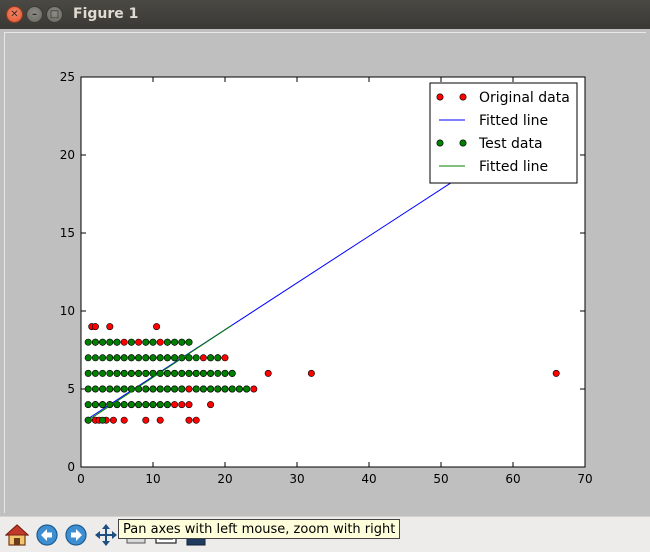 The image size is (650, 552). What do you see at coordinates (106, 535) in the screenshot?
I see `pan-button` at bounding box center [106, 535].